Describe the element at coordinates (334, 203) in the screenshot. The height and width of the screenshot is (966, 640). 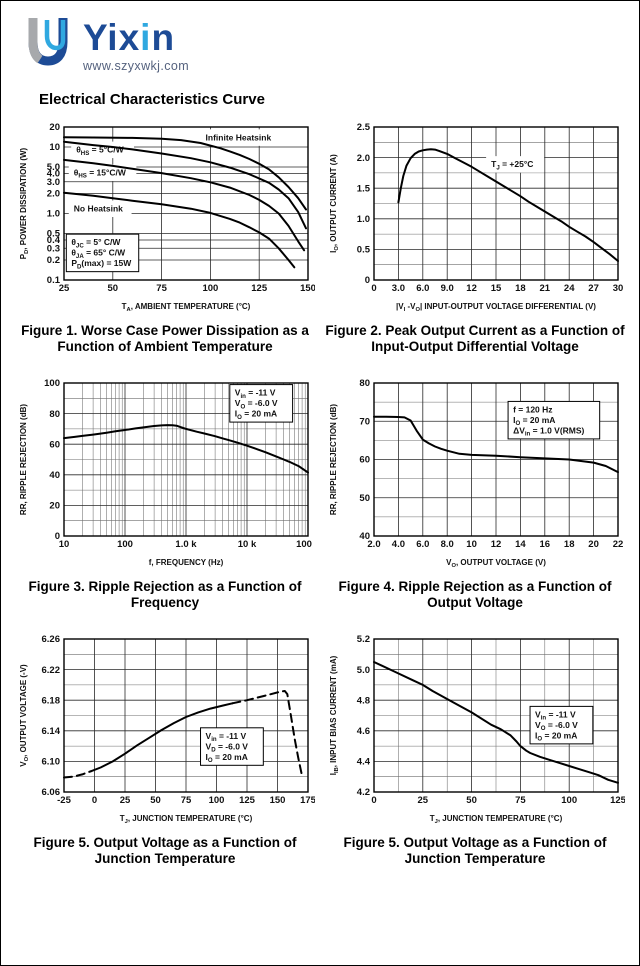
I see `svg-text: IO, OUTPUT CURRENT (A)` at that location.